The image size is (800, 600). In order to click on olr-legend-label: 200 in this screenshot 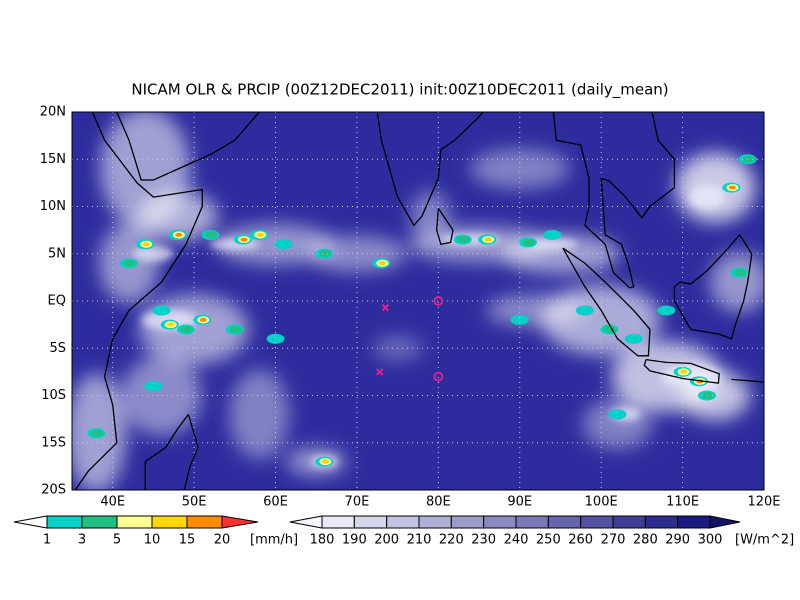, I will do `click(386, 540)`.